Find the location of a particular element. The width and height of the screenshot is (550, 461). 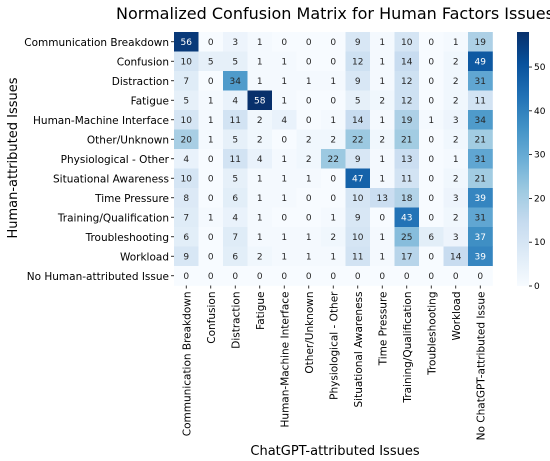

cell-value-label: 10 is located at coordinates (407, 43).